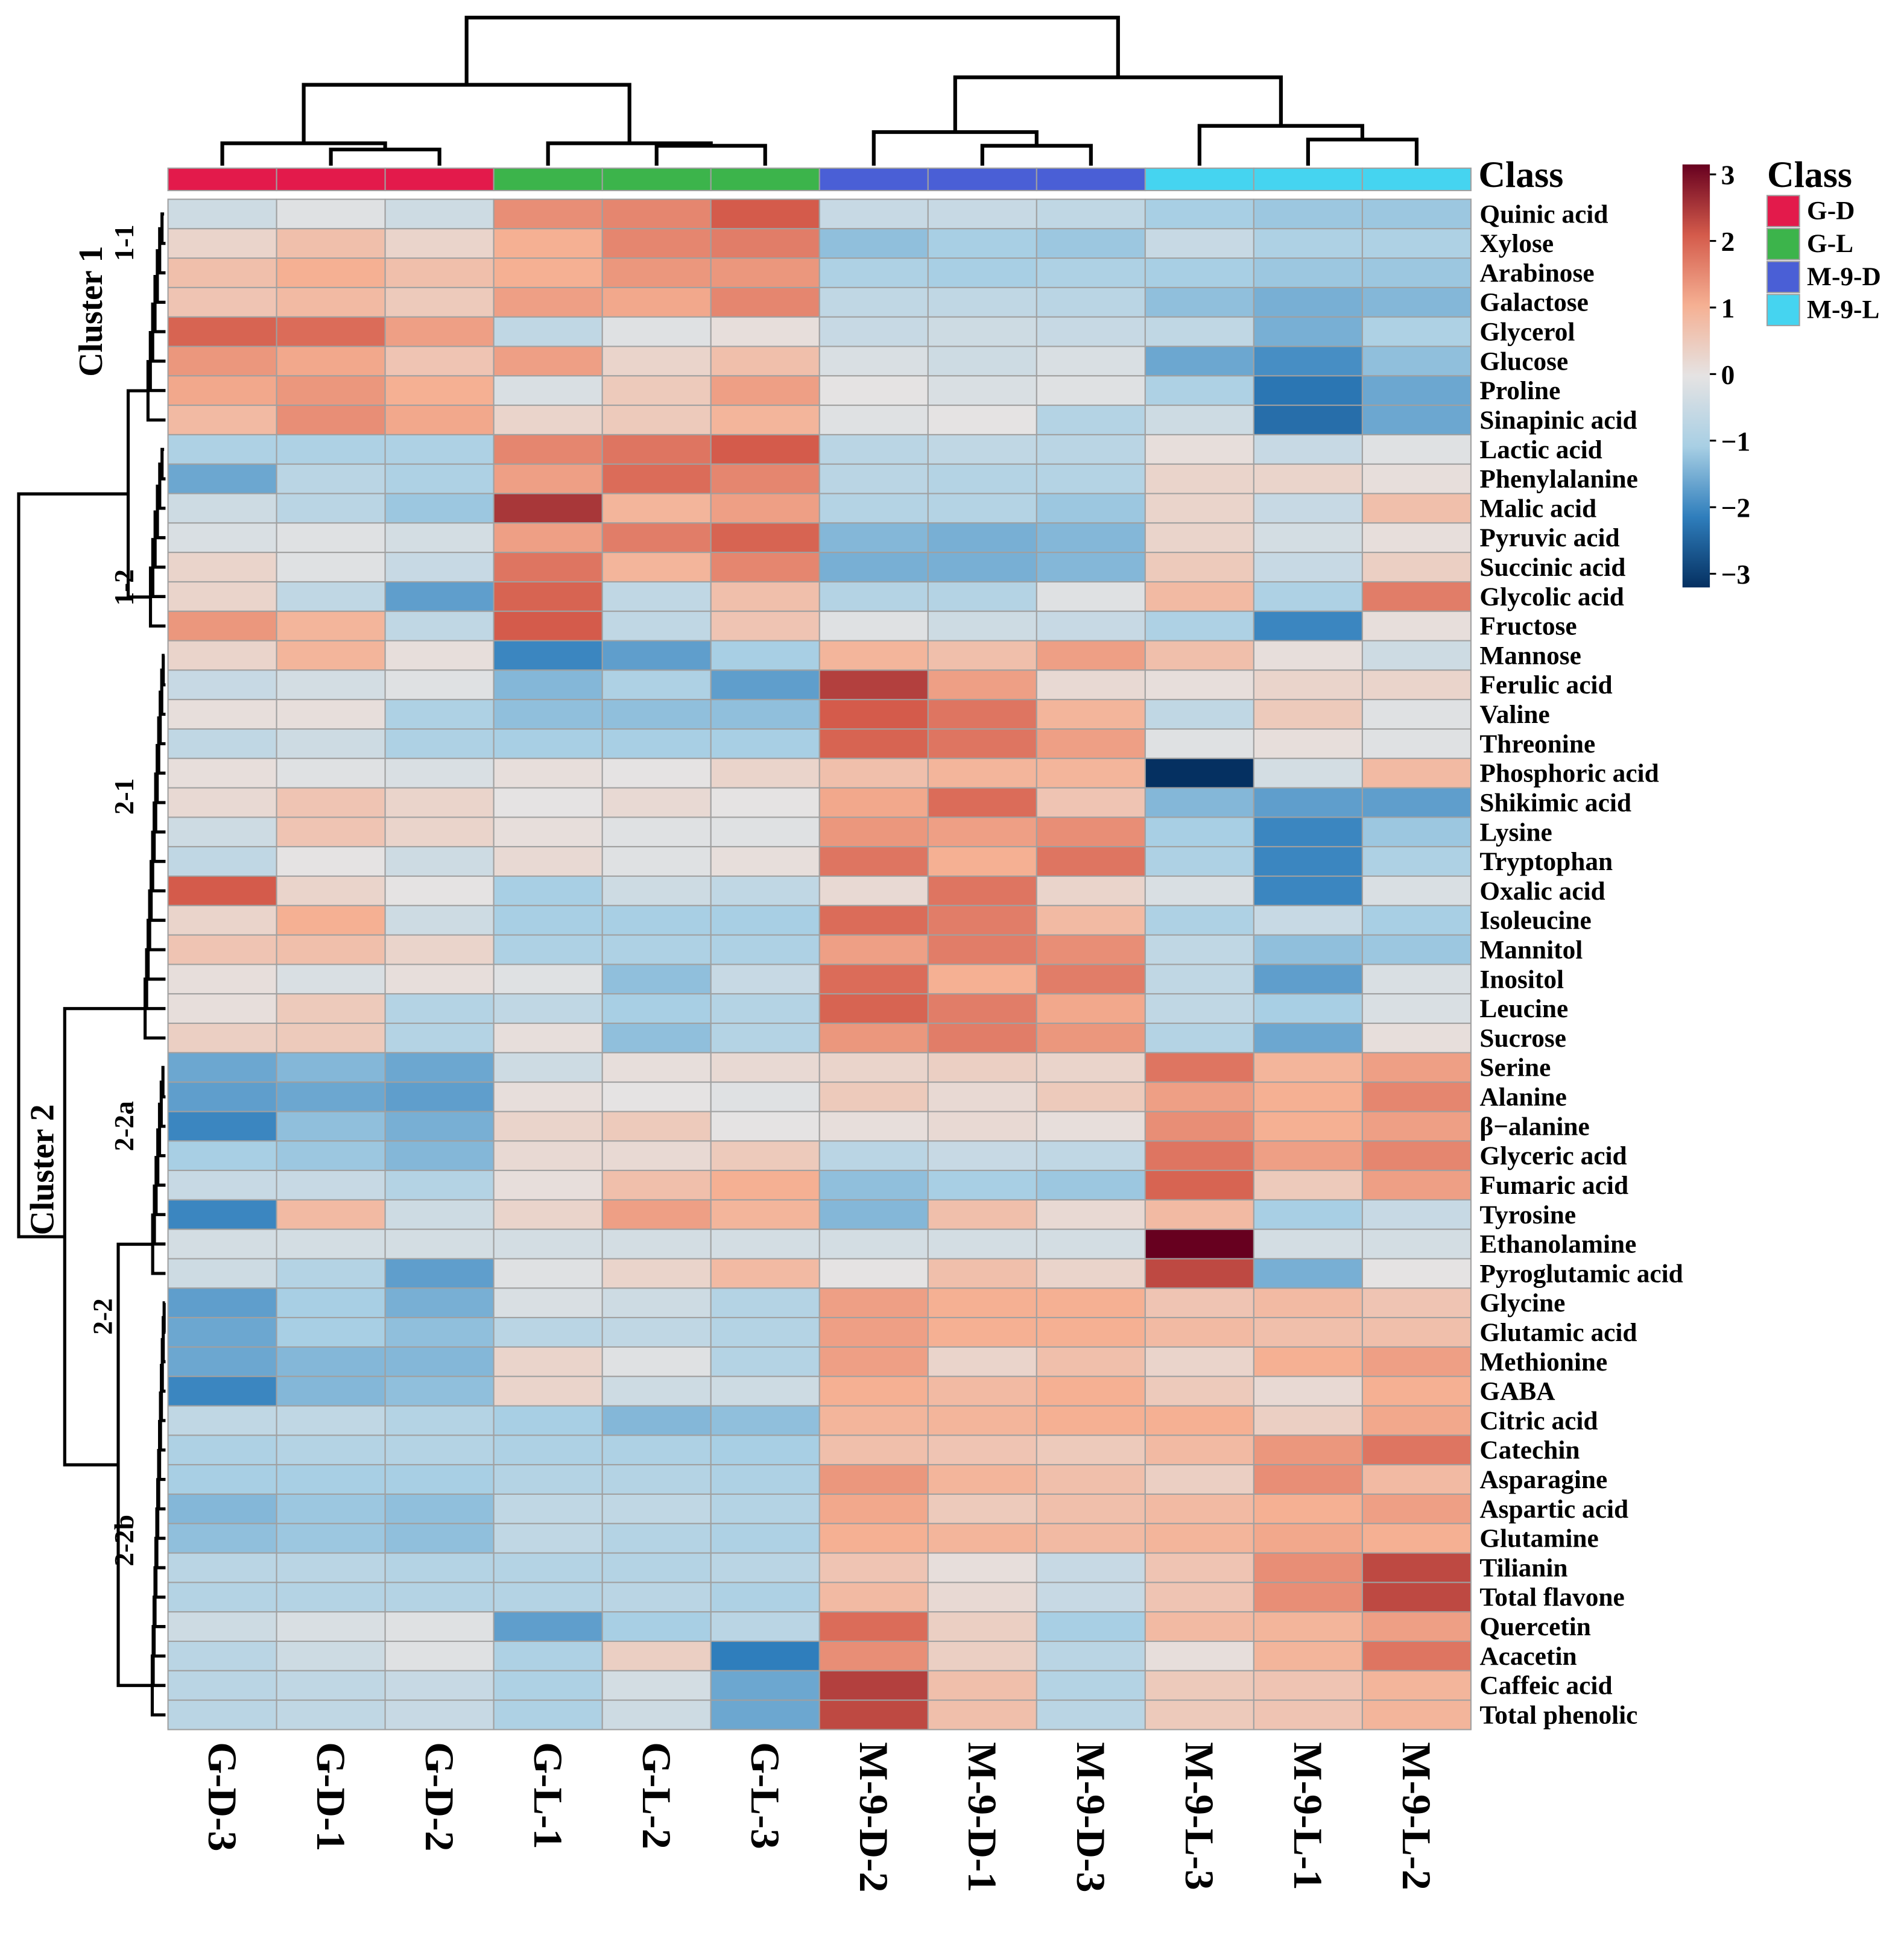 This screenshot has width=1904, height=1950. I want to click on column-label: M-9-D-2, so click(874, 1817).